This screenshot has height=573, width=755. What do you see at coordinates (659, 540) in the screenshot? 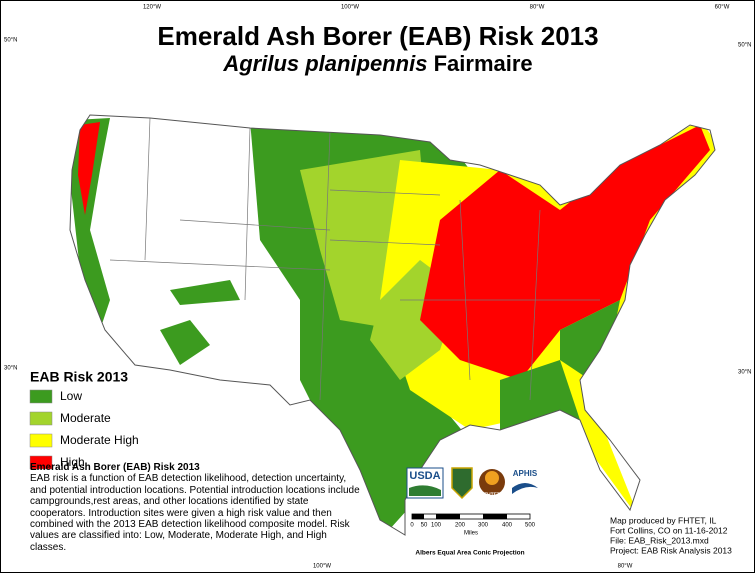
I see `credit-line: File: EAB_Risk_2013.mxd` at bounding box center [659, 540].